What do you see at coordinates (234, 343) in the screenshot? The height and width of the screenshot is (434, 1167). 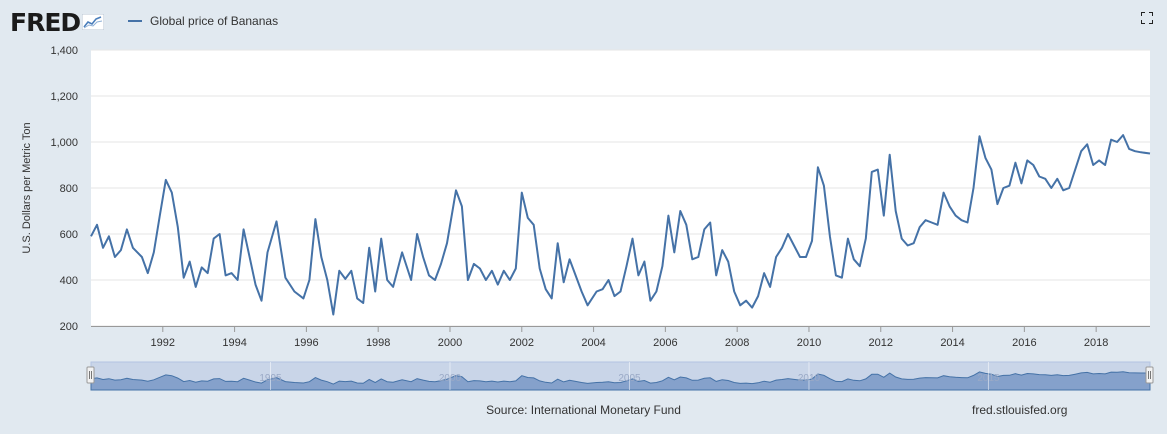 I see `x-tick-label: 1994` at bounding box center [234, 343].